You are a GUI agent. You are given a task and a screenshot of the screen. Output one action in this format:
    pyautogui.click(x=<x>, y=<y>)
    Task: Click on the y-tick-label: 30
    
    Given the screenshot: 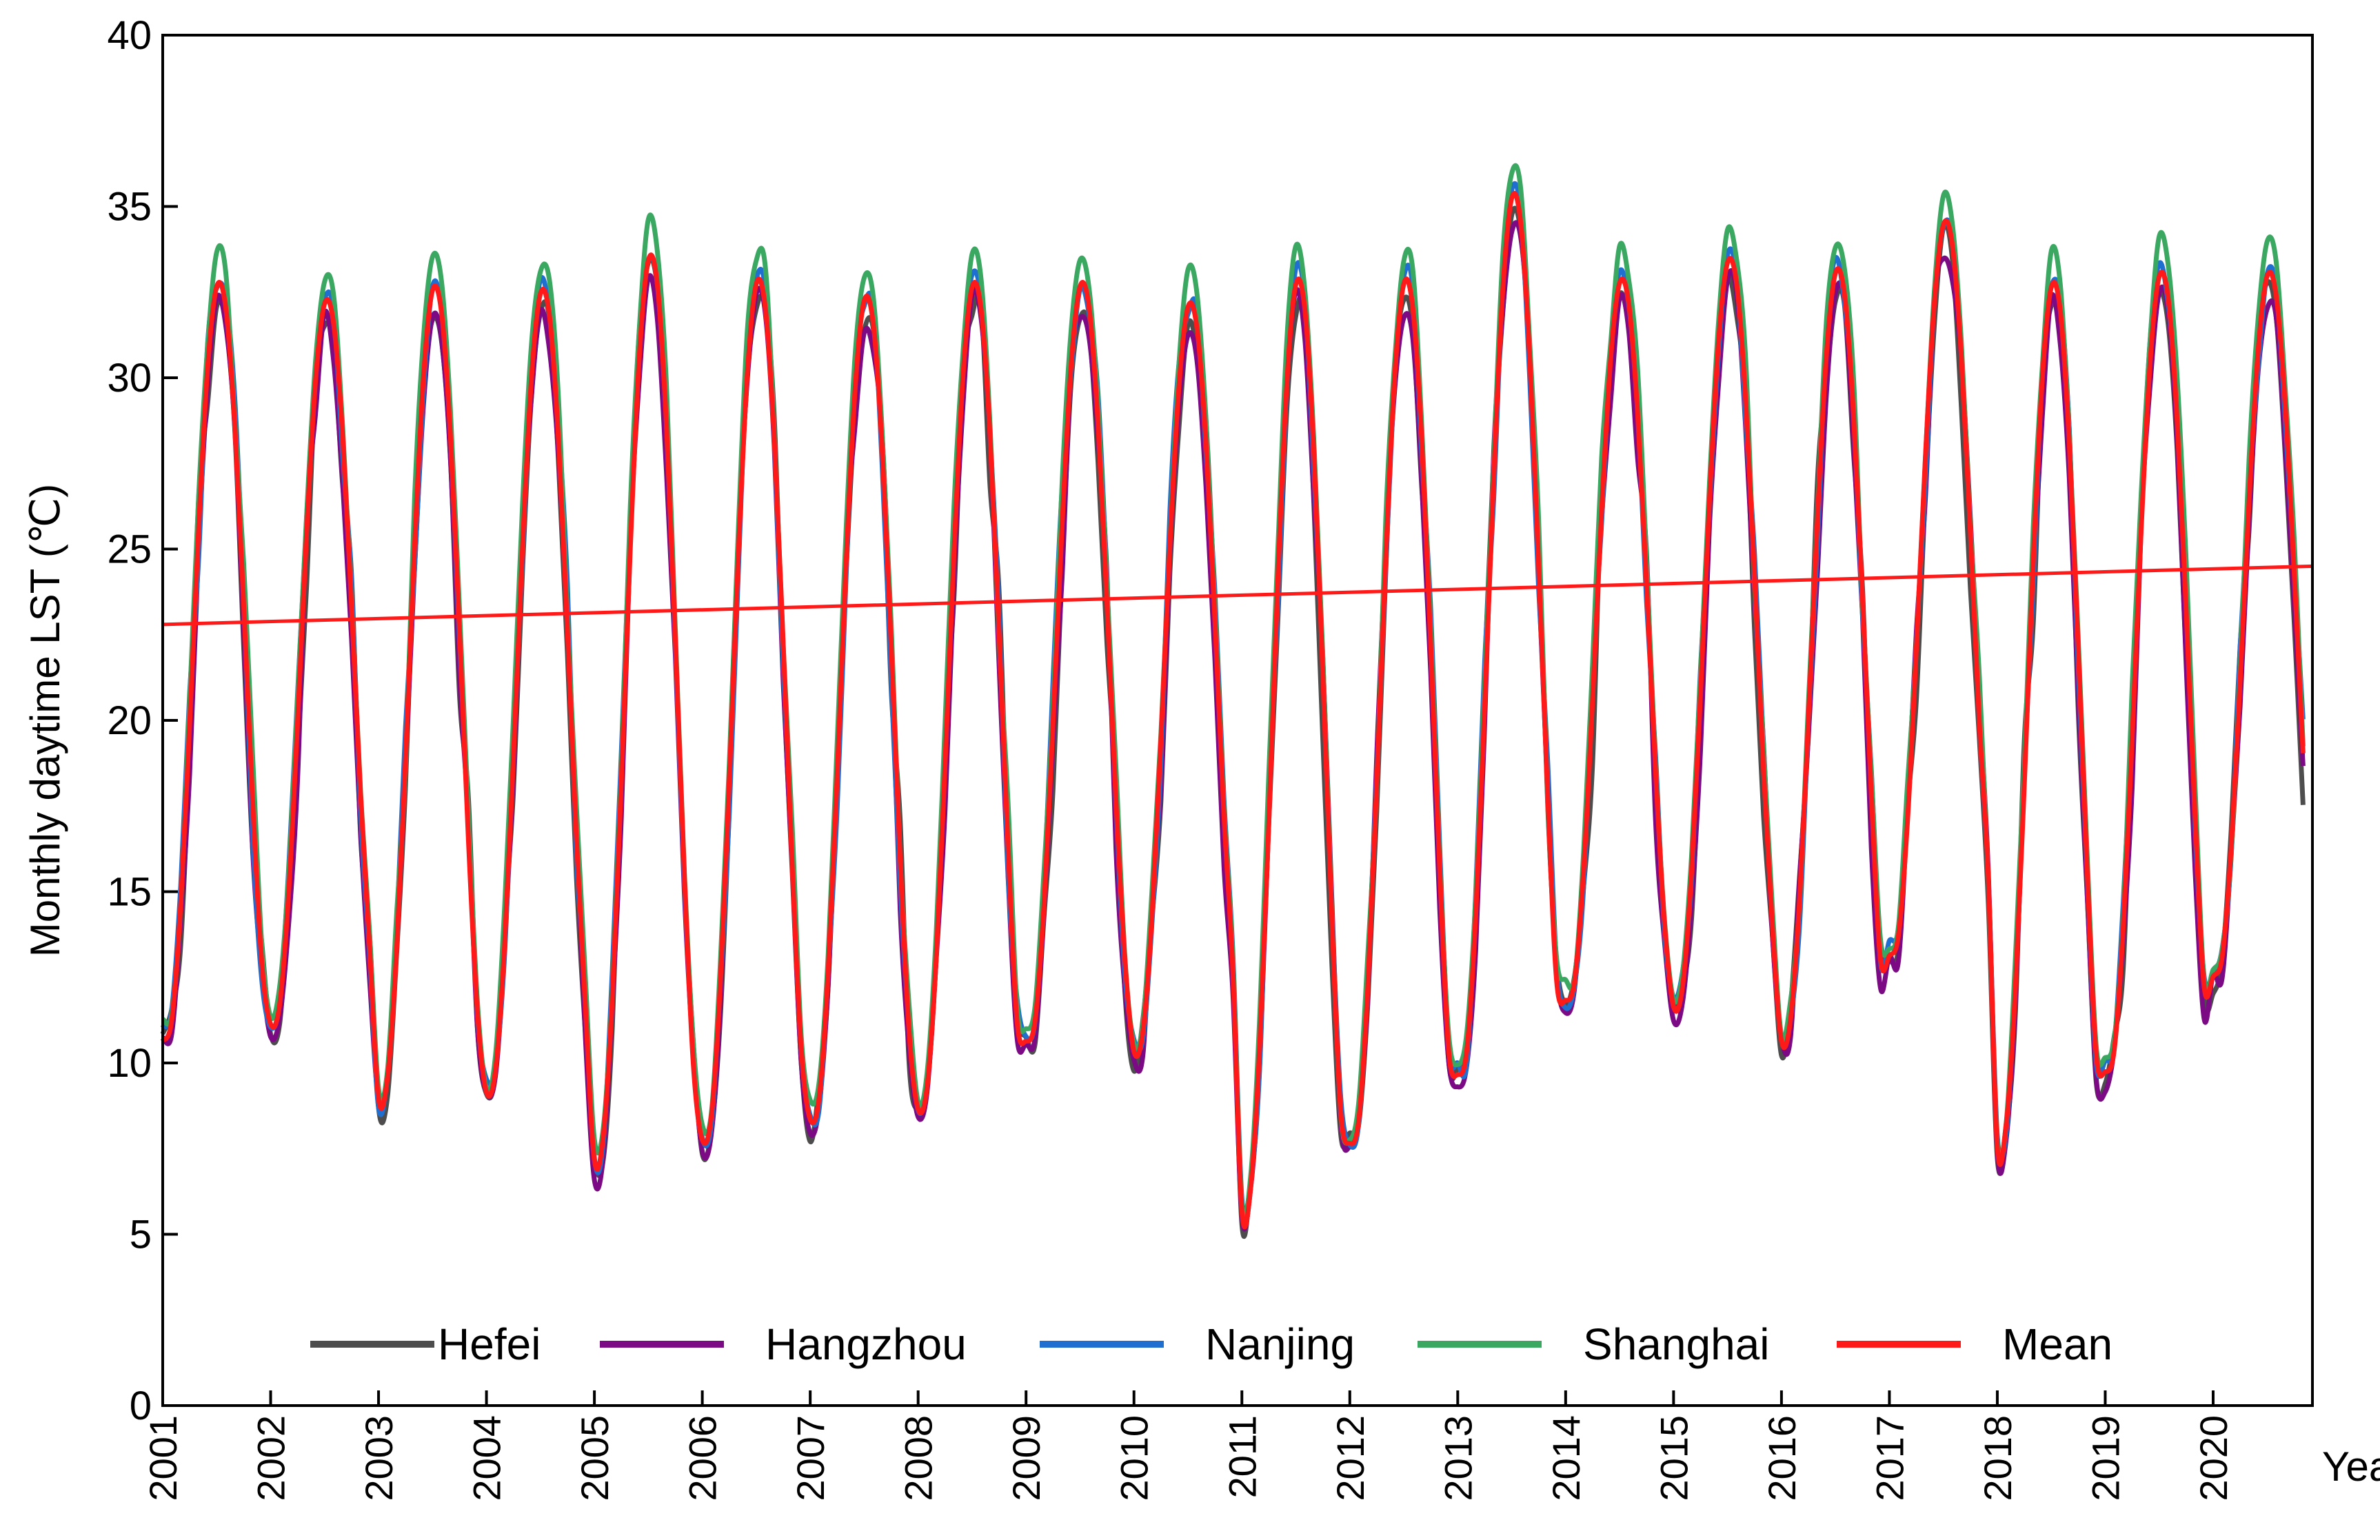 What is the action you would take?
    pyautogui.click(x=129, y=379)
    